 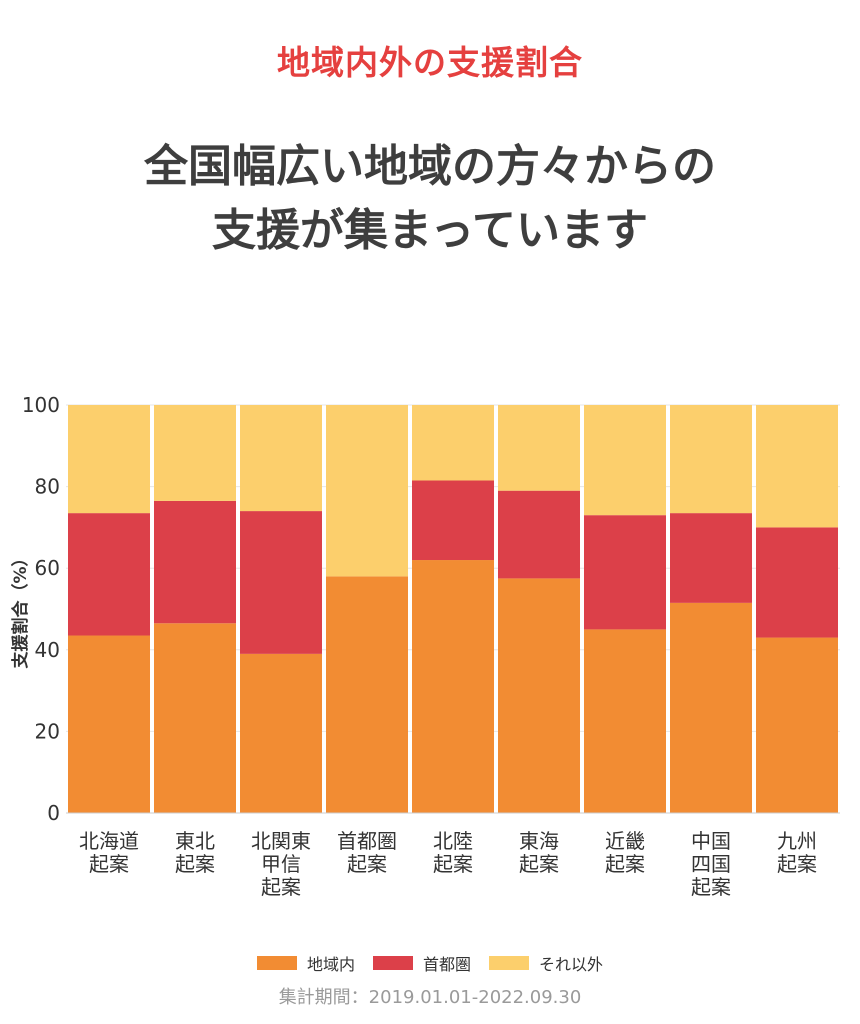 I want to click on category-label-3-line-1: 起案, so click(x=367, y=864).